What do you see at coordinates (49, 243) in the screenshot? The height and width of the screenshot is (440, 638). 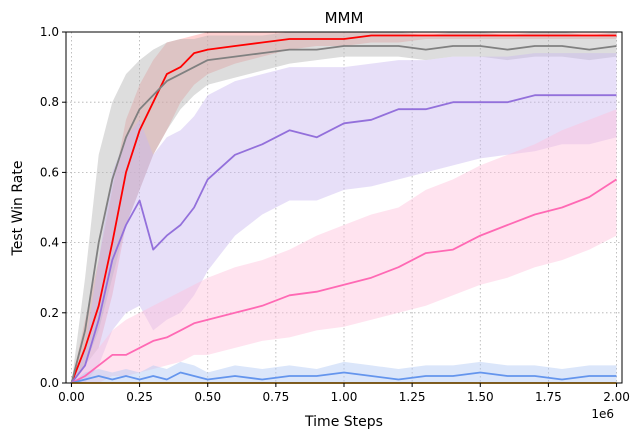 I see `y-tick-label: 0.4` at bounding box center [49, 243].